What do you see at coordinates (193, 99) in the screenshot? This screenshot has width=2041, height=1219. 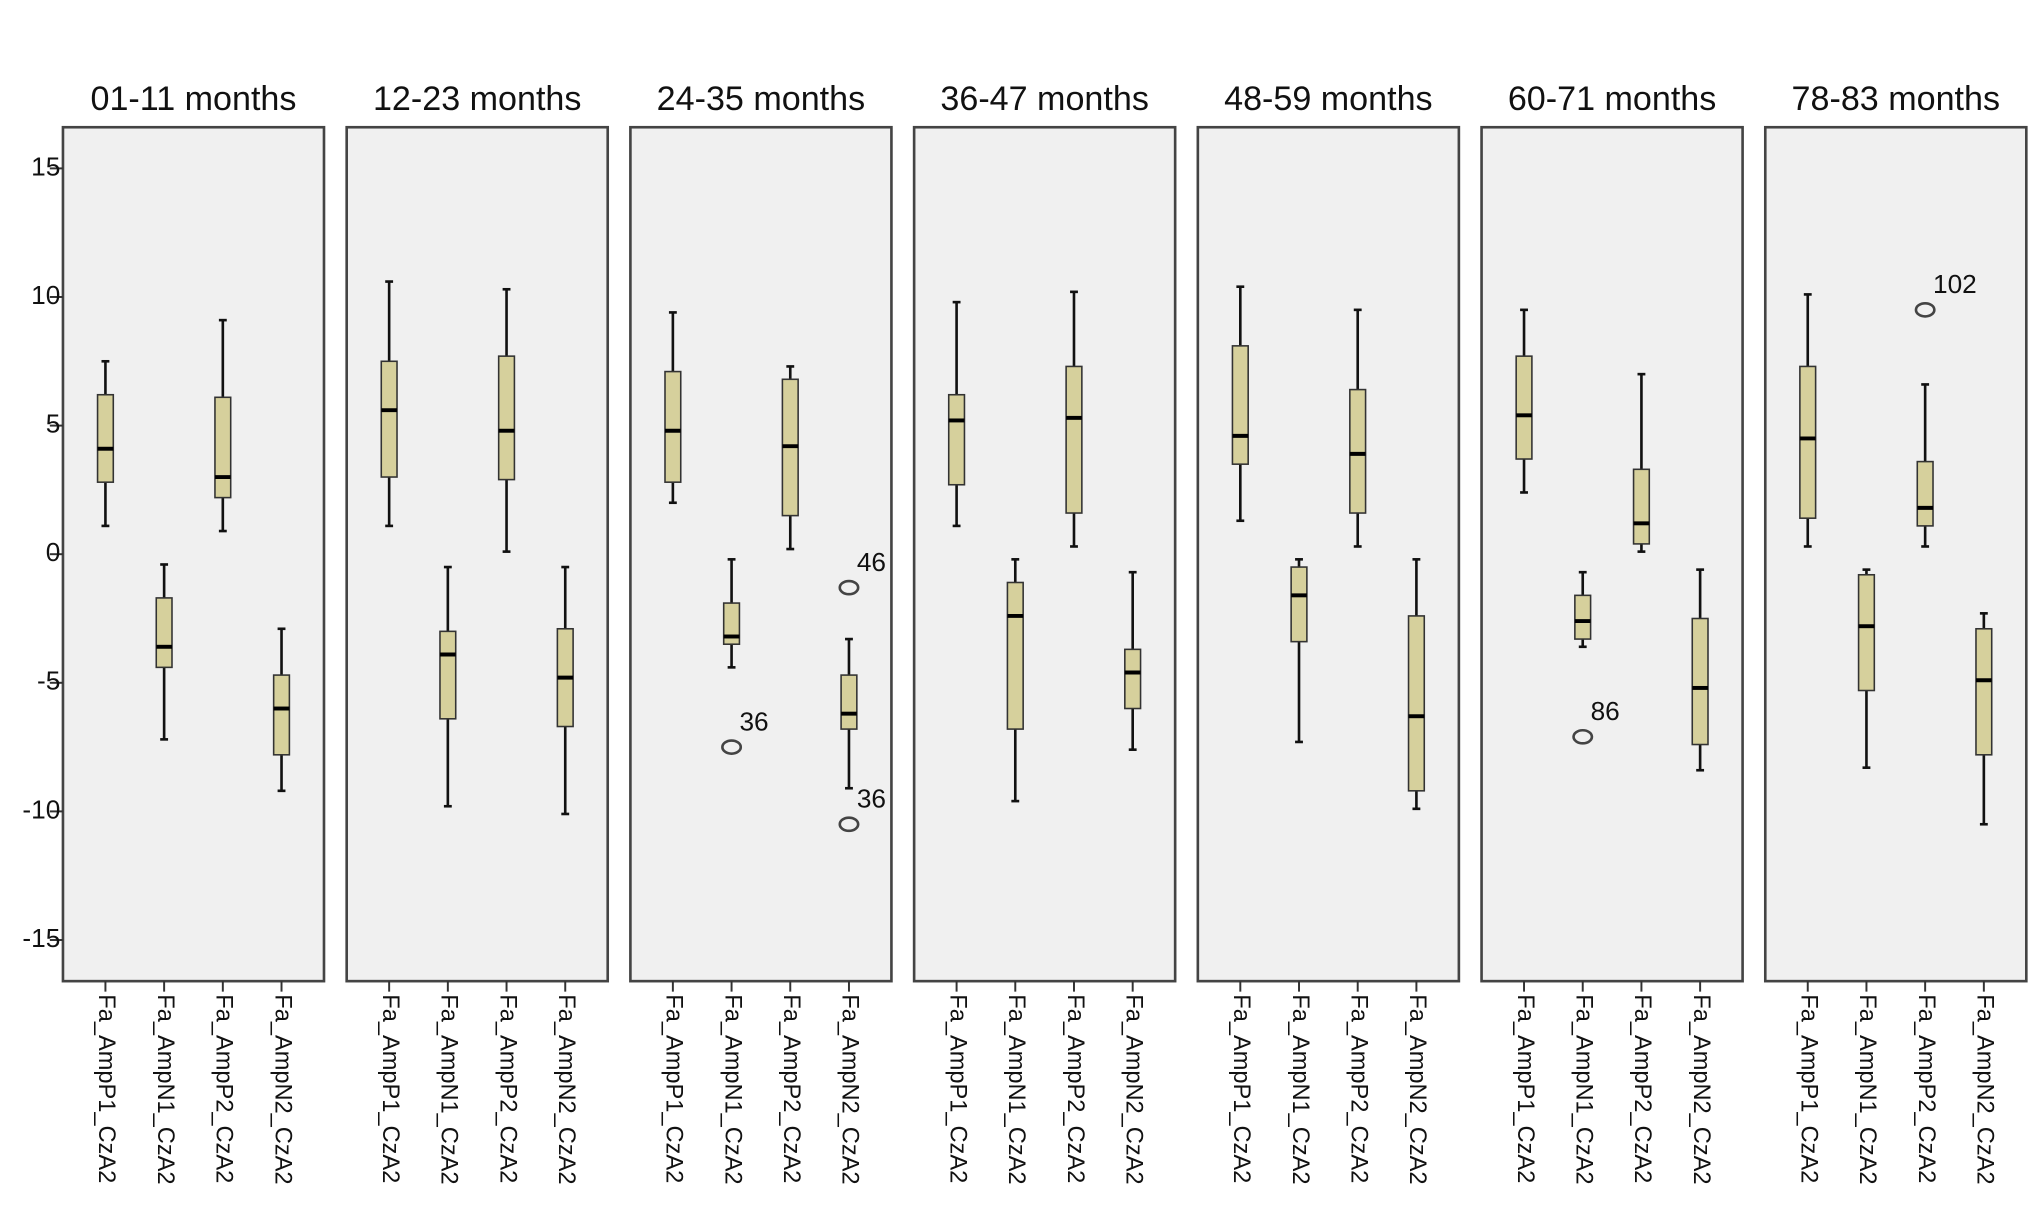 I see `panel-title: 01-11 months` at bounding box center [193, 99].